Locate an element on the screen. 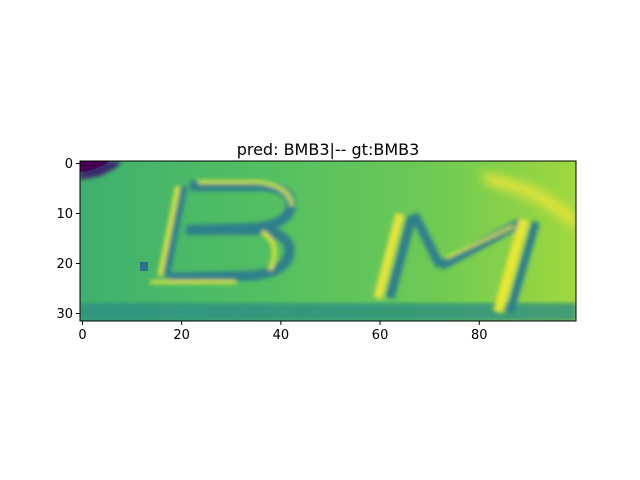  y-tick-label: 20 is located at coordinates (64, 264).